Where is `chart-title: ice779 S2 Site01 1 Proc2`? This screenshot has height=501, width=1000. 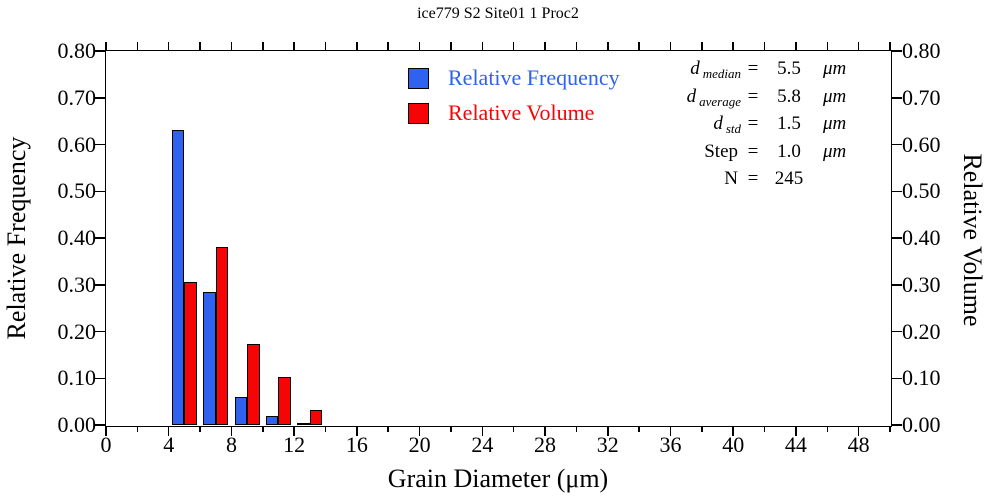
chart-title: ice779 S2 Site01 1 Proc2 is located at coordinates (498, 13).